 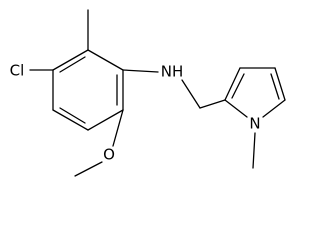 I want to click on methoxy-bond, so click(x=88, y=169).